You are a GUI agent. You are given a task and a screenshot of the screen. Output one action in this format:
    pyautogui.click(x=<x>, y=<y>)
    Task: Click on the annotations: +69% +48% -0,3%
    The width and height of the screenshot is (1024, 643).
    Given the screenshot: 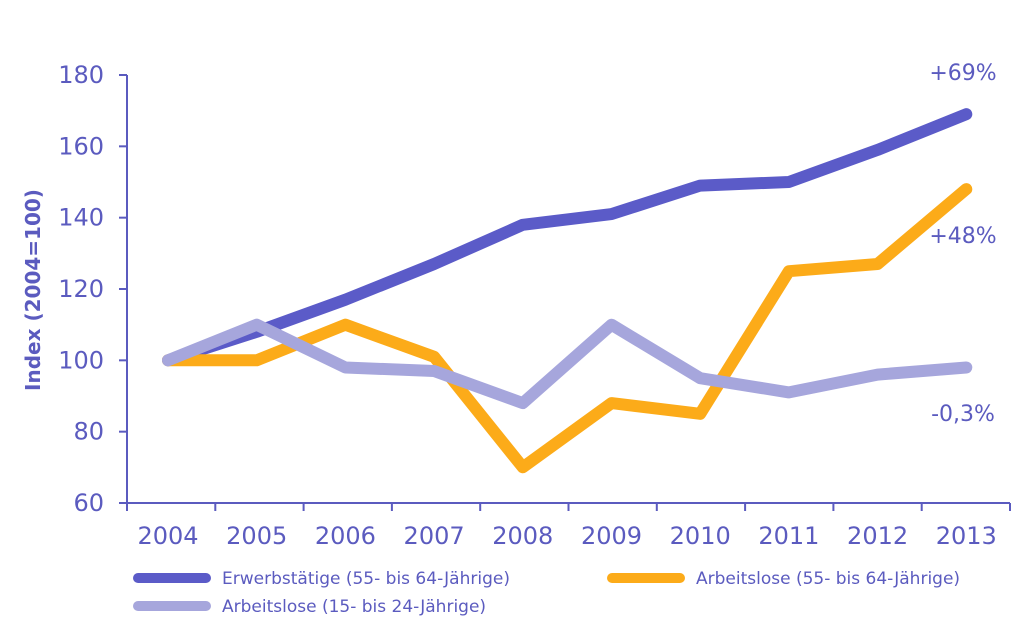 What is the action you would take?
    pyautogui.click(x=962, y=244)
    